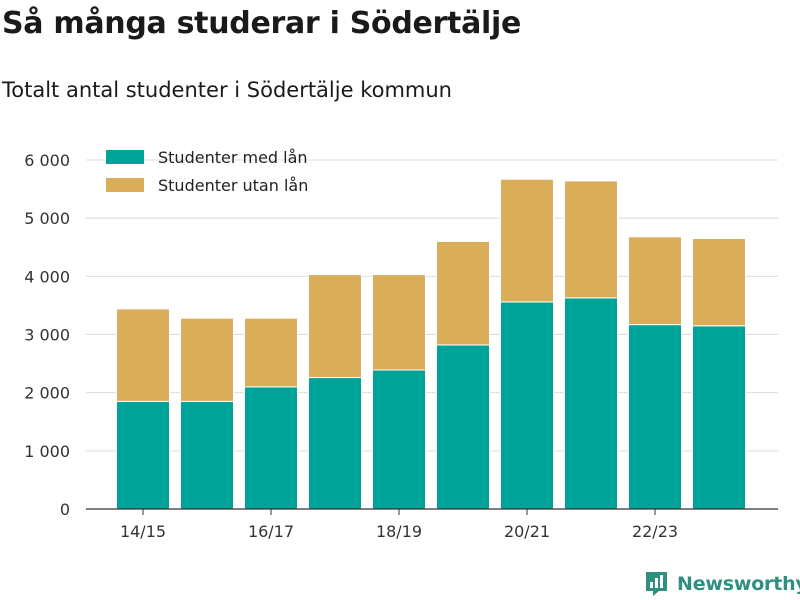  What do you see at coordinates (738, 584) in the screenshot?
I see `brand-name: Newsworthy` at bounding box center [738, 584].